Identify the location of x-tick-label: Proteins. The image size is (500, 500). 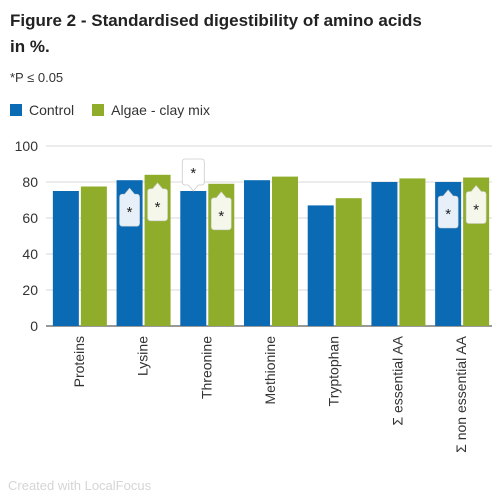
(79, 361).